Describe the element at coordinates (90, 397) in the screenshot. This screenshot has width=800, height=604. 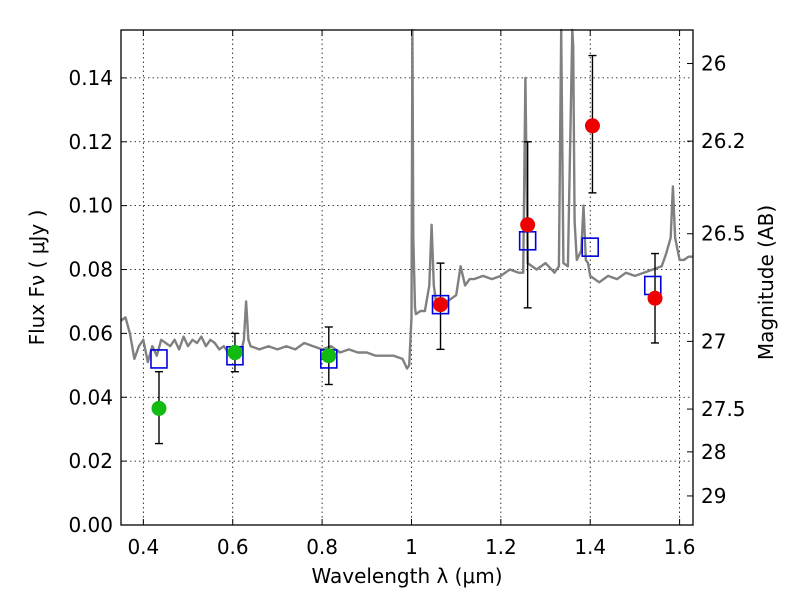
I see `y-tick-label: 0.04` at that location.